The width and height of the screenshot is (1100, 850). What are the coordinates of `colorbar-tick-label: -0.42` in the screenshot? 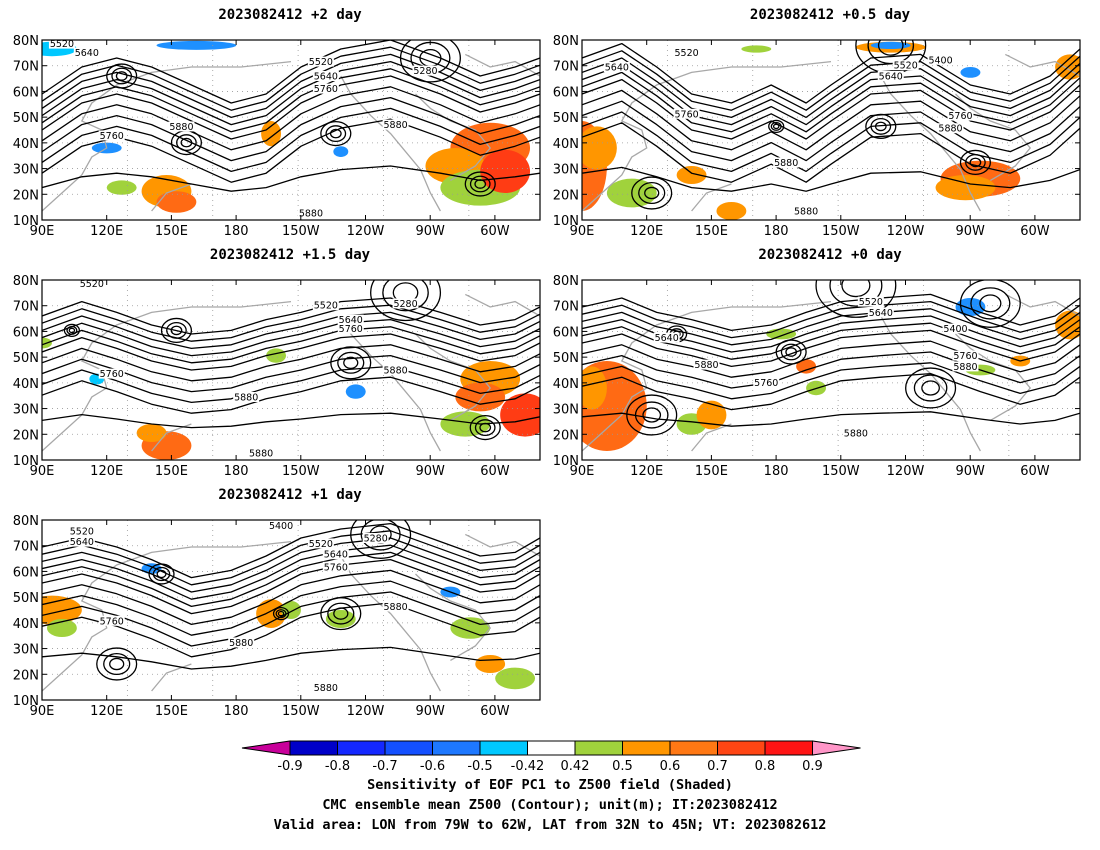 It's located at (528, 766).